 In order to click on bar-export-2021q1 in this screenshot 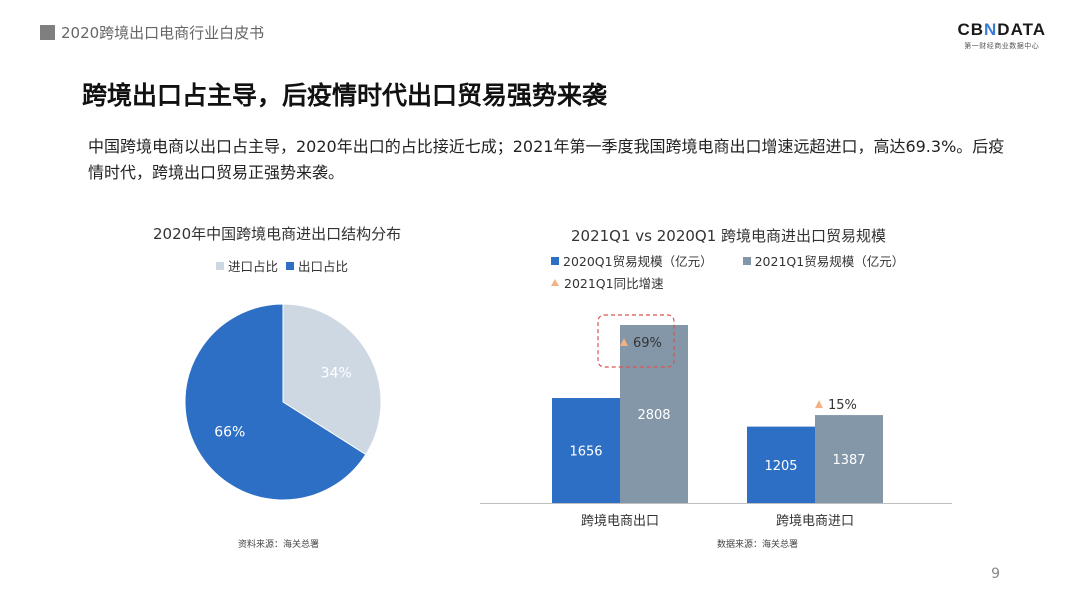, I will do `click(654, 414)`.